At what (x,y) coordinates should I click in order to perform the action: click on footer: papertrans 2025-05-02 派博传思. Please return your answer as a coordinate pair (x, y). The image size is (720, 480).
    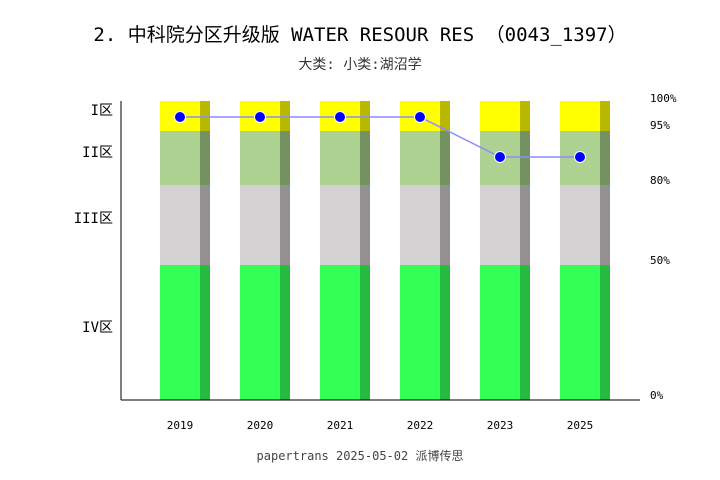
    Looking at the image, I should click on (360, 456).